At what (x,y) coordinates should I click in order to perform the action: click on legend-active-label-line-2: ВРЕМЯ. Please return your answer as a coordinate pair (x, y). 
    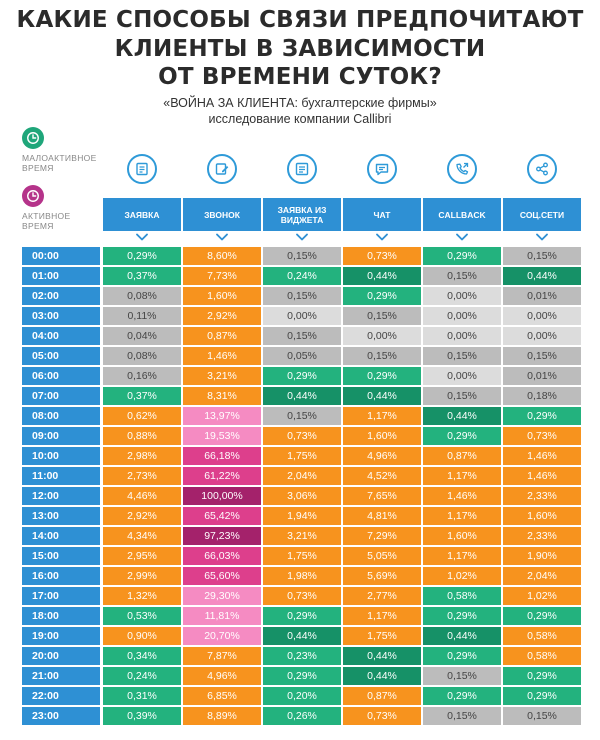
    Looking at the image, I should click on (38, 226).